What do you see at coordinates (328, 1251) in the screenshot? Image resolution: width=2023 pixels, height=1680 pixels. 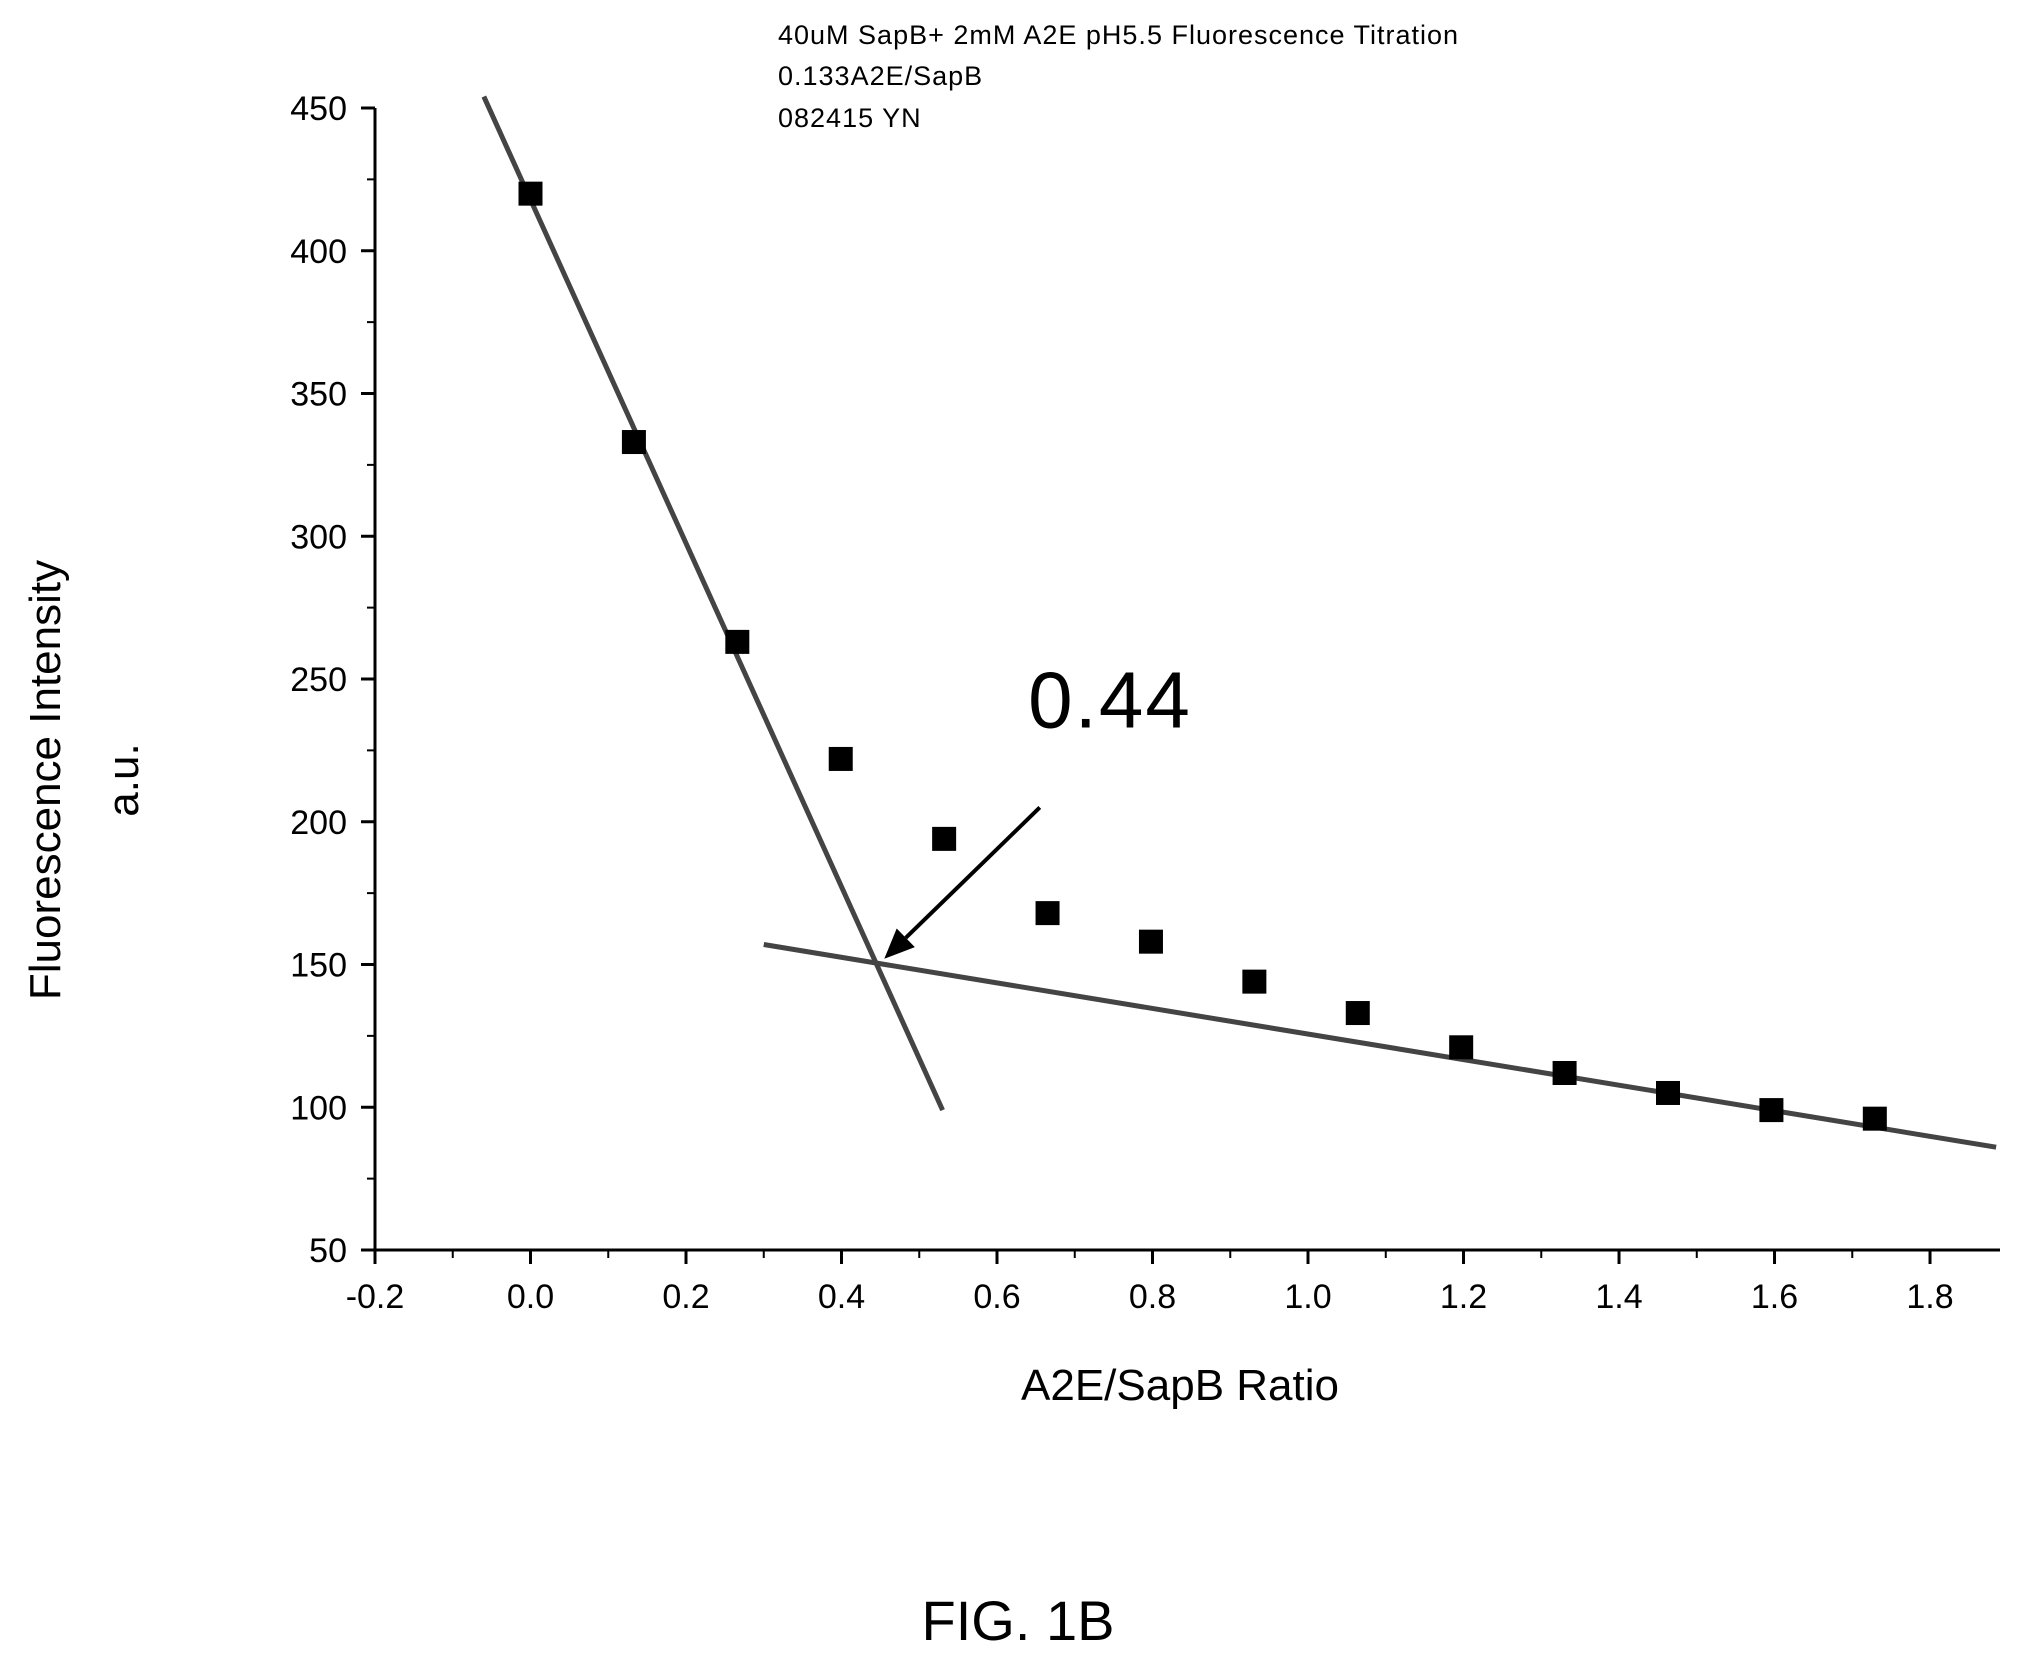 I see `y-tick-label: 50` at bounding box center [328, 1251].